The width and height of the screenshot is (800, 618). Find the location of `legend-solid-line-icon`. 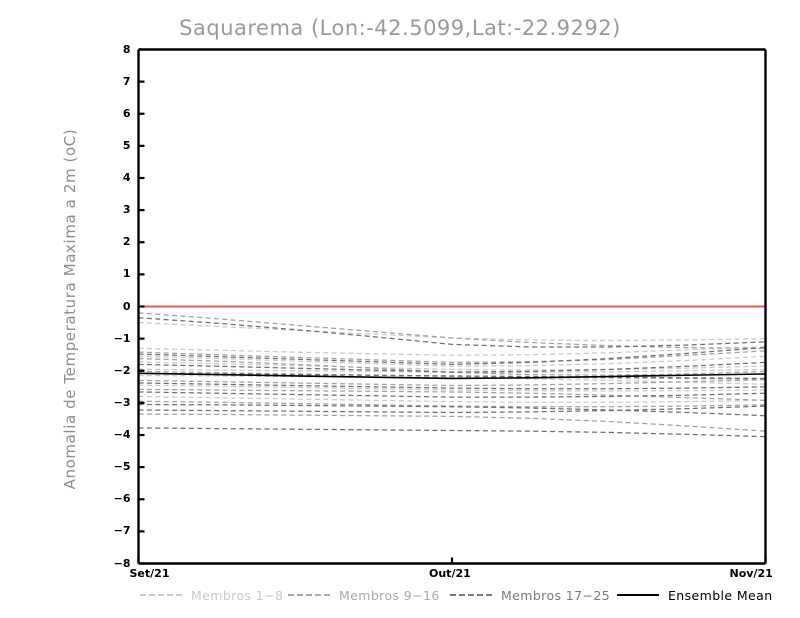

legend-solid-line-icon is located at coordinates (638, 595).